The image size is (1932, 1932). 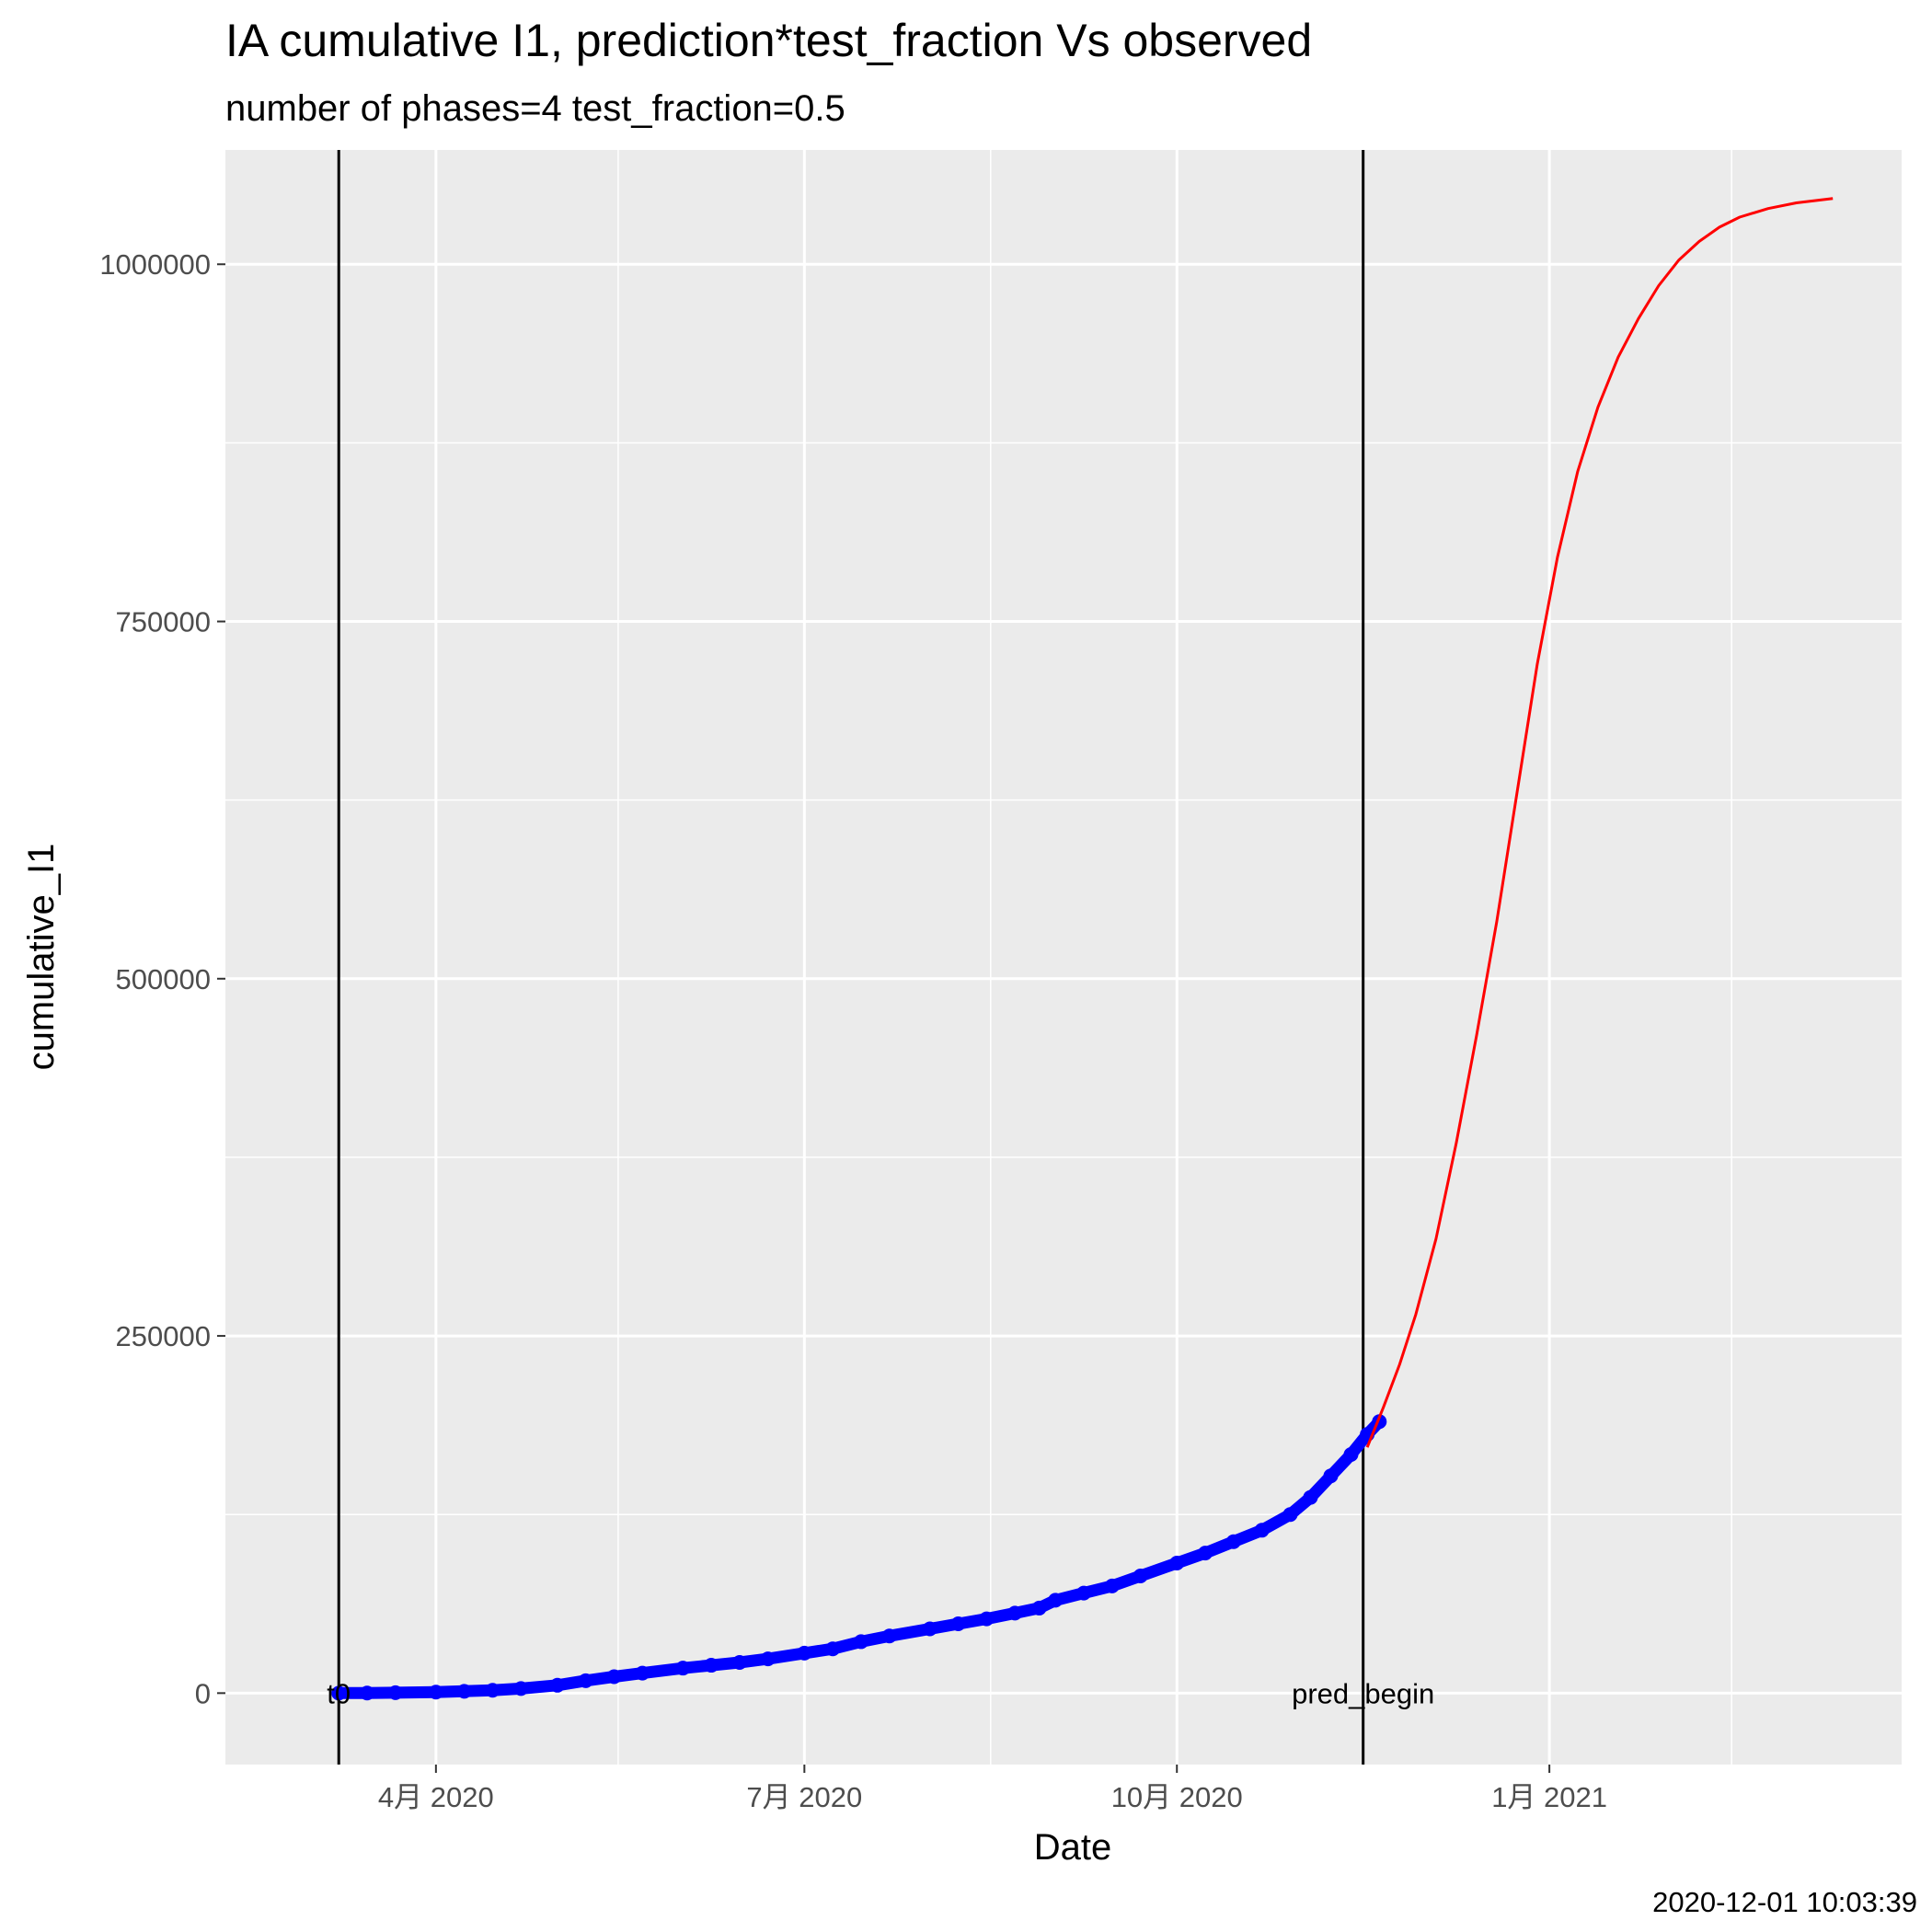 I want to click on x-tick-label: 4月 2020, so click(x=436, y=1797).